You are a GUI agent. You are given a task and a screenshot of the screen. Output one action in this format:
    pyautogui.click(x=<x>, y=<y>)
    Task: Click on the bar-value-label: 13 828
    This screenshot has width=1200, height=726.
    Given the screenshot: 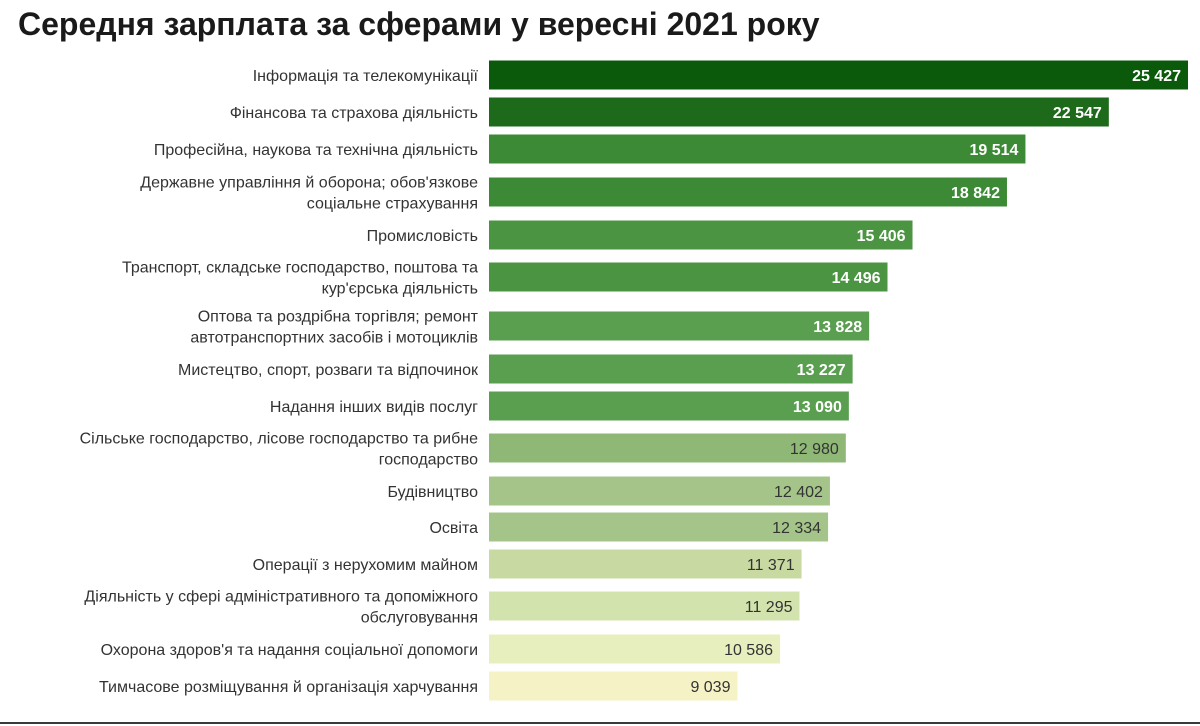 What is the action you would take?
    pyautogui.click(x=837, y=327)
    